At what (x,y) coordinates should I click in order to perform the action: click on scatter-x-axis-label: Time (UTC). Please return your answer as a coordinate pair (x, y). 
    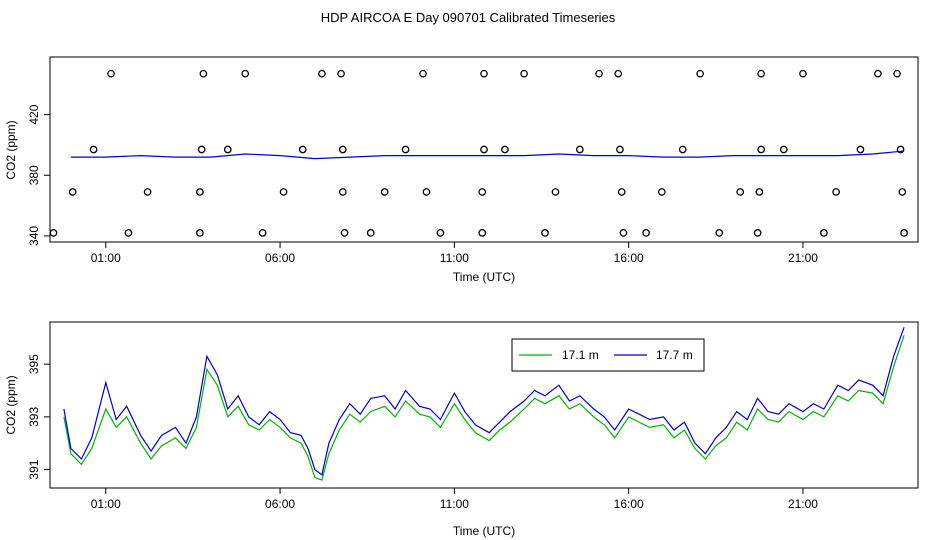
    Looking at the image, I should click on (484, 277).